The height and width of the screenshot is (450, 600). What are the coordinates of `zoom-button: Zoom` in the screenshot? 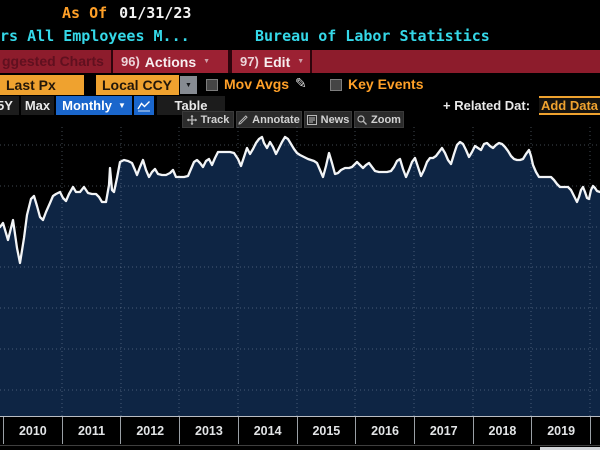 It's located at (379, 119).